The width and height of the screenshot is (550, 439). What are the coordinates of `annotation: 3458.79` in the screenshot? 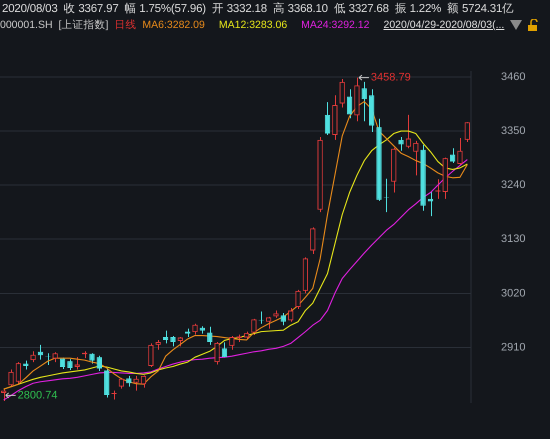 It's located at (390, 78).